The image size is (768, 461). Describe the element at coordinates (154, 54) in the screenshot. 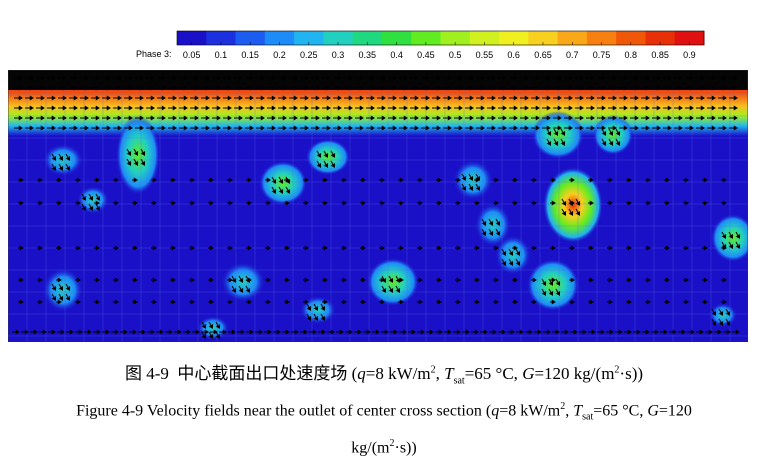

I see `colorbar-label: Phase 3:` at that location.